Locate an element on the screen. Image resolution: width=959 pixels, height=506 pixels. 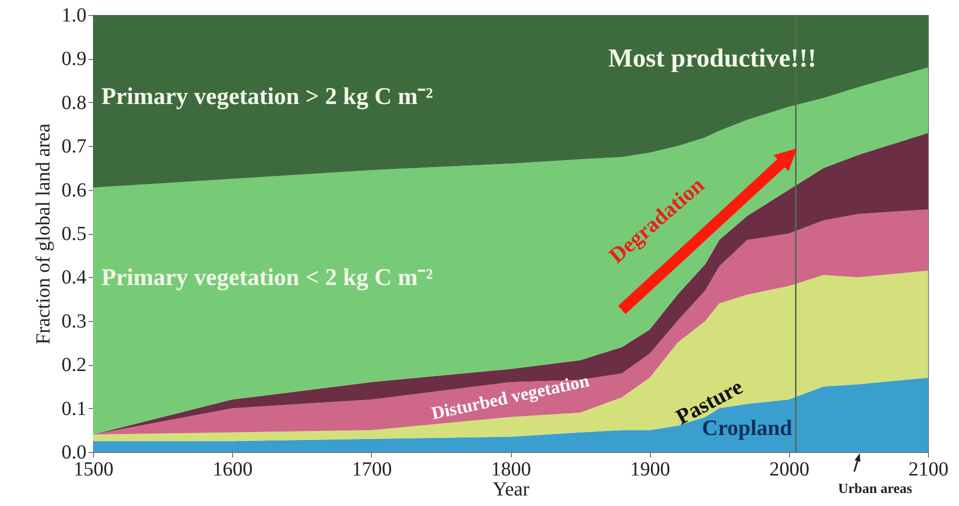
x-tick-label: 1700 is located at coordinates (372, 469).